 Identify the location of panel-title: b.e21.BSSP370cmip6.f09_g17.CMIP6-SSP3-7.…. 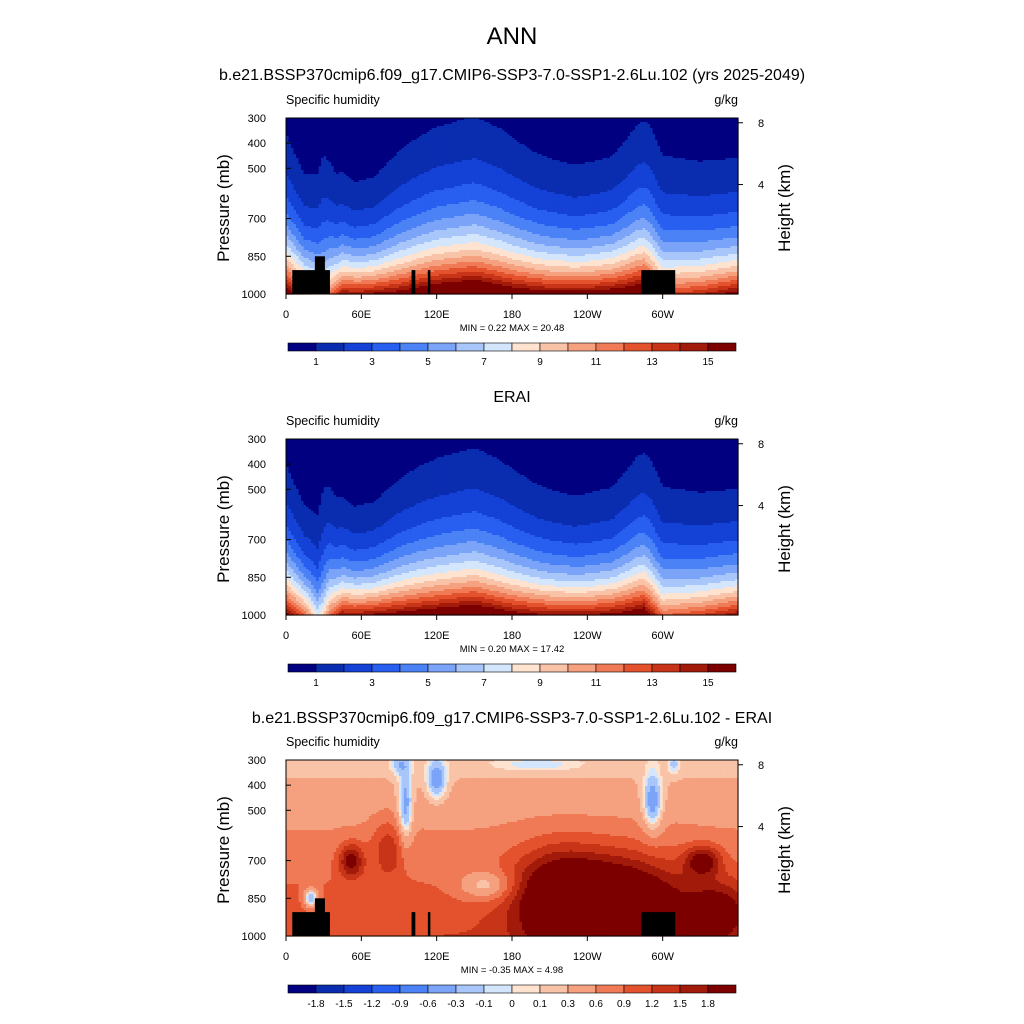
(512, 75).